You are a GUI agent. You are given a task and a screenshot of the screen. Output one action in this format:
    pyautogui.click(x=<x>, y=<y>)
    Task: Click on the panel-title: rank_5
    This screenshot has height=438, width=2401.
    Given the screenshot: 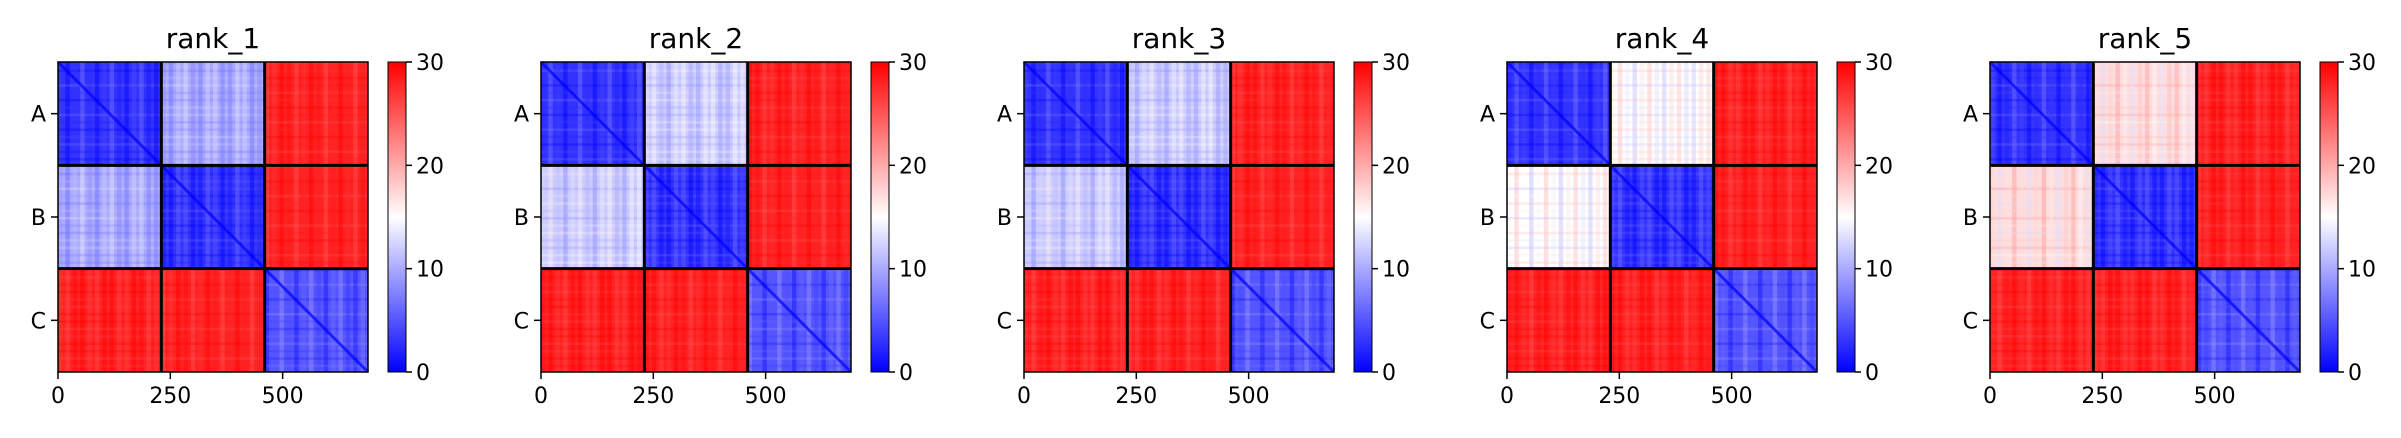 What is the action you would take?
    pyautogui.click(x=2145, y=38)
    